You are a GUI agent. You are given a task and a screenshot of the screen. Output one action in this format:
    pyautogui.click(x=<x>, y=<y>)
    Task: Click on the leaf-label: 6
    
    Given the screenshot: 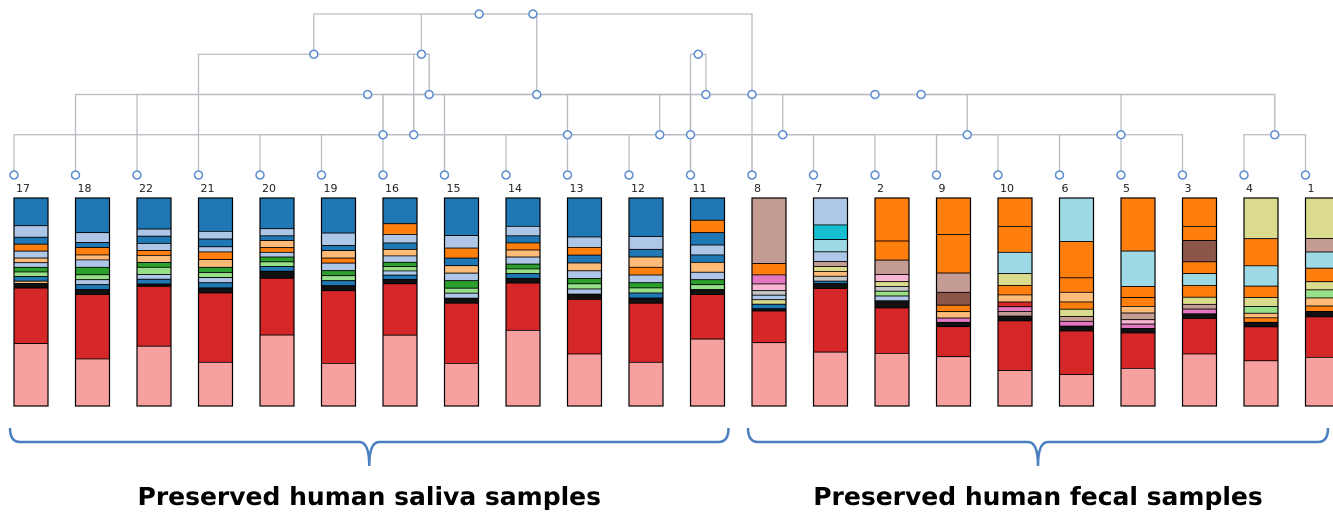 What is the action you would take?
    pyautogui.click(x=1065, y=188)
    